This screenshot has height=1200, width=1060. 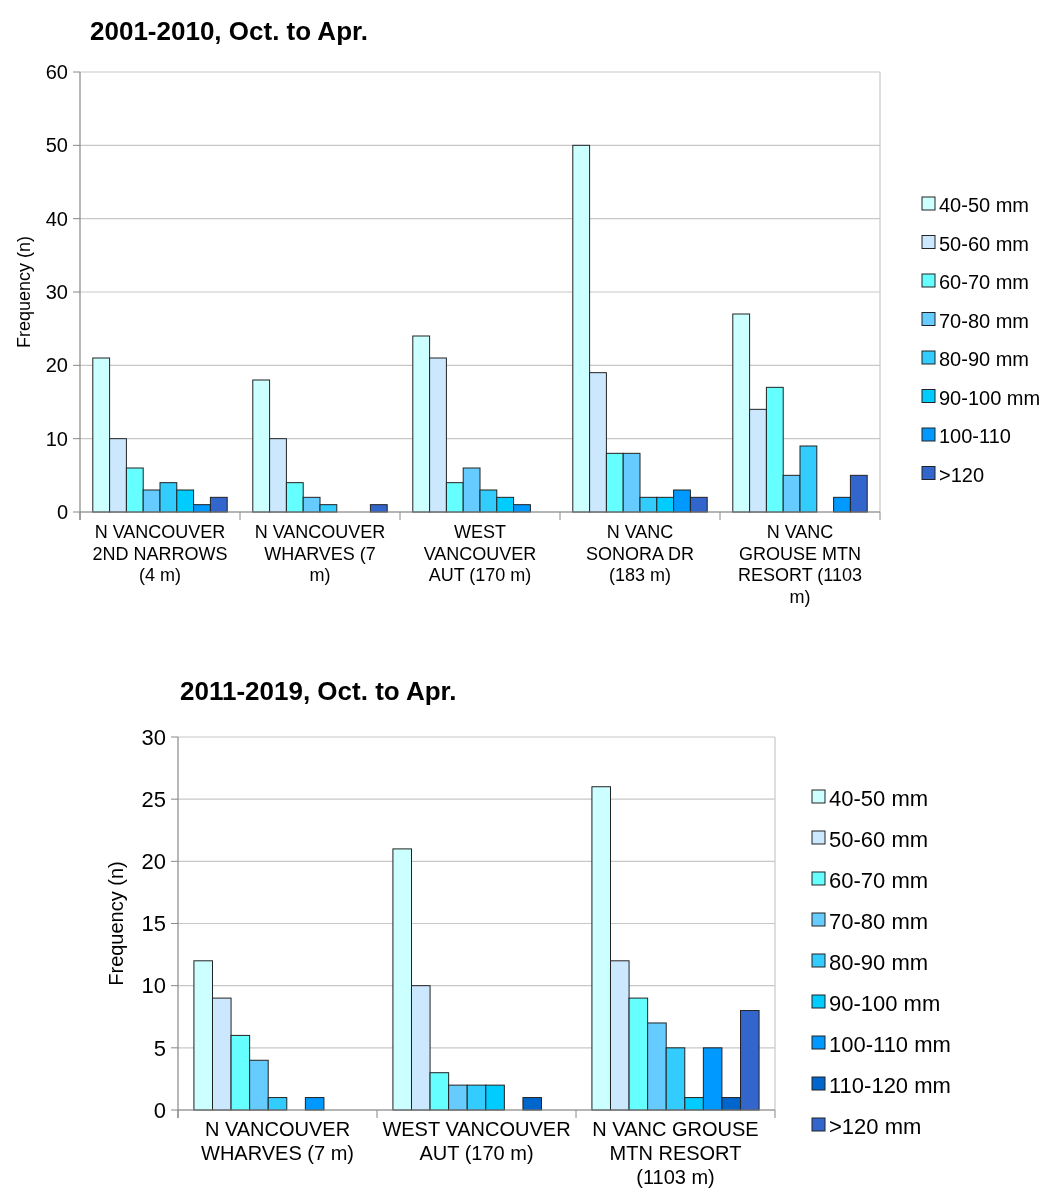 What do you see at coordinates (153, 924) in the screenshot?
I see `y-tick-label: 15` at bounding box center [153, 924].